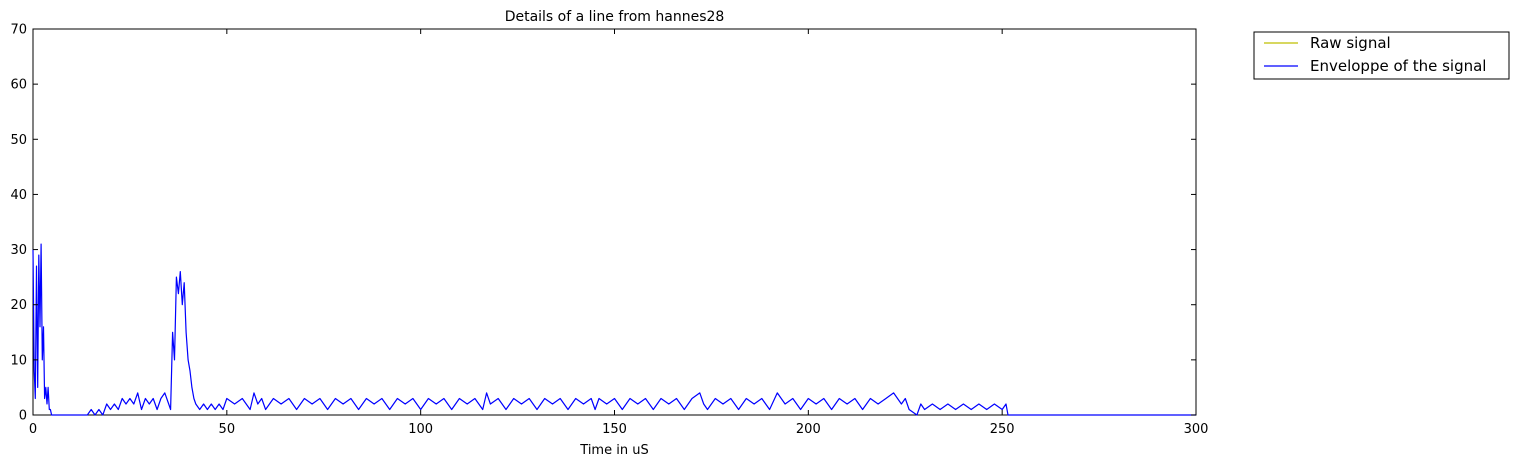  I want to click on x-axis-label: Time in uS, so click(613, 450).